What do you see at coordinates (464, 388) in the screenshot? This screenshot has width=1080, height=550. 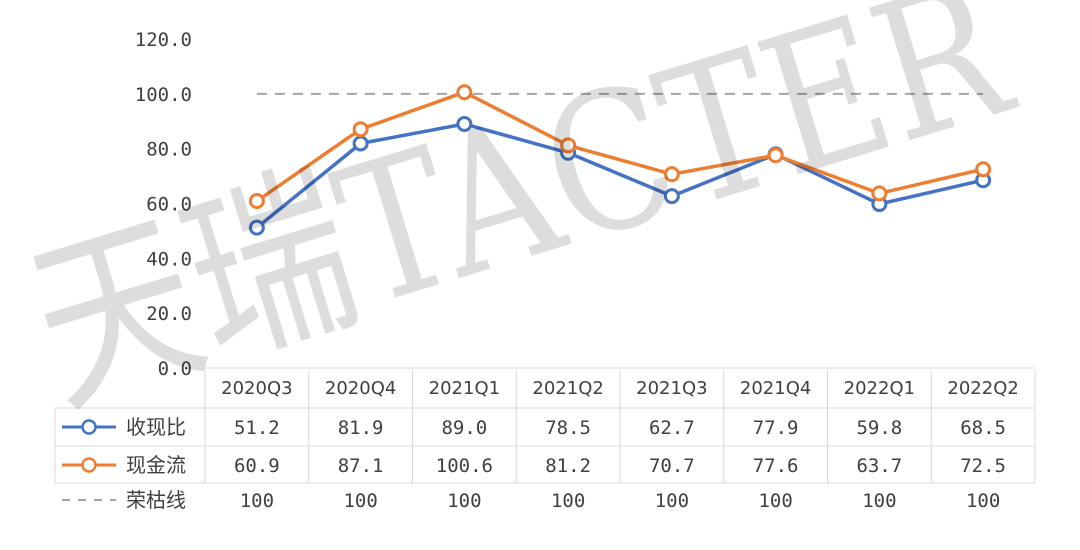 I see `x-tick-label: 2021Q1` at bounding box center [464, 388].